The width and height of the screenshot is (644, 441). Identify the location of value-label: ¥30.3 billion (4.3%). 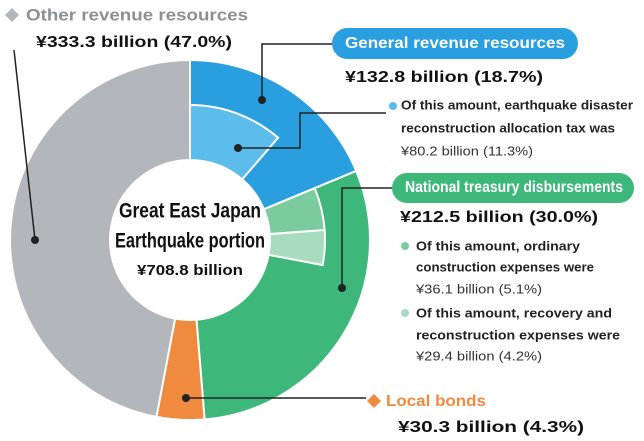
(491, 427).